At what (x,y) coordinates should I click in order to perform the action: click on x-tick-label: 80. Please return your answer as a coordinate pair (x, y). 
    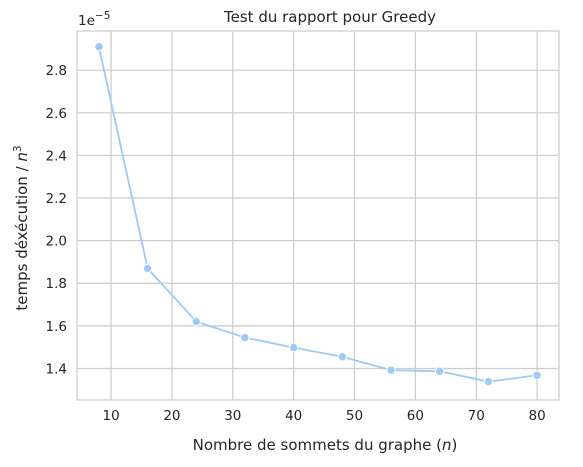
    Looking at the image, I should click on (536, 416).